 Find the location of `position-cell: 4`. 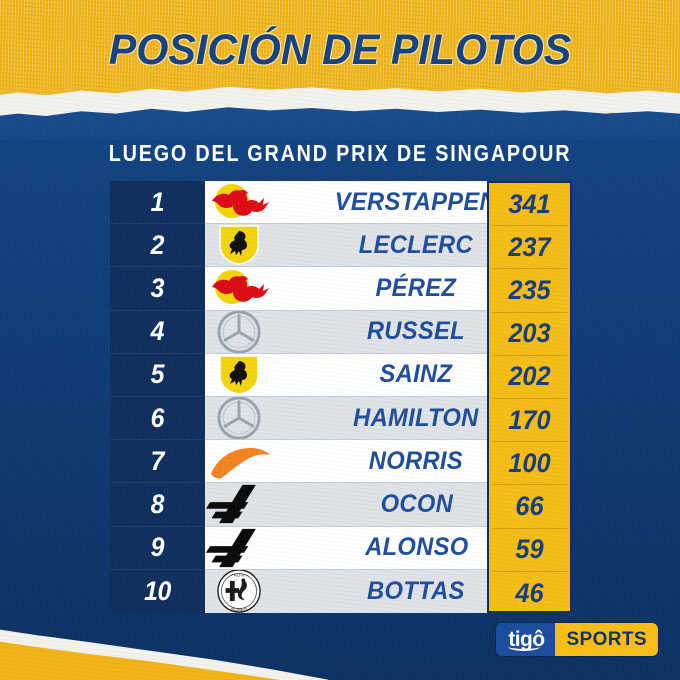

position-cell: 4 is located at coordinates (157, 332).